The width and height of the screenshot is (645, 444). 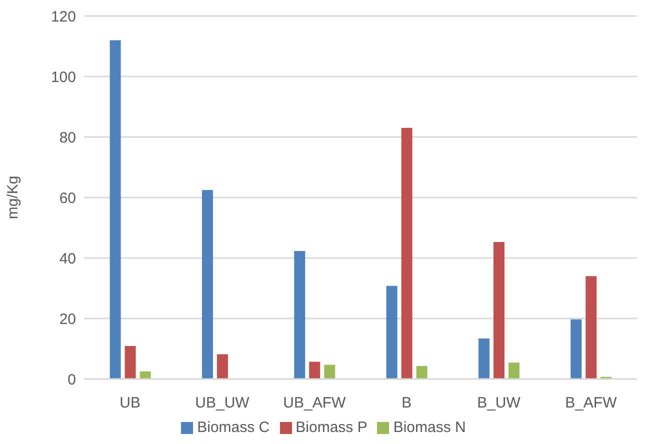 What do you see at coordinates (67, 137) in the screenshot?
I see `y-tick-label: 80` at bounding box center [67, 137].